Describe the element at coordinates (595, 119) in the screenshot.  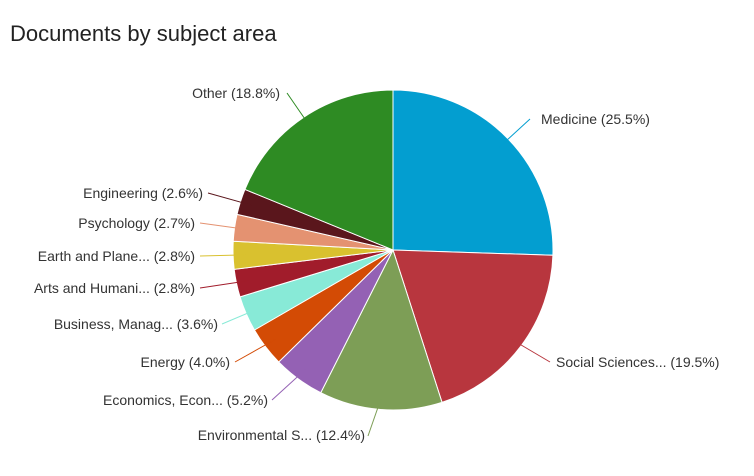
I see `slice-label: Medicine (25.5%)` at that location.